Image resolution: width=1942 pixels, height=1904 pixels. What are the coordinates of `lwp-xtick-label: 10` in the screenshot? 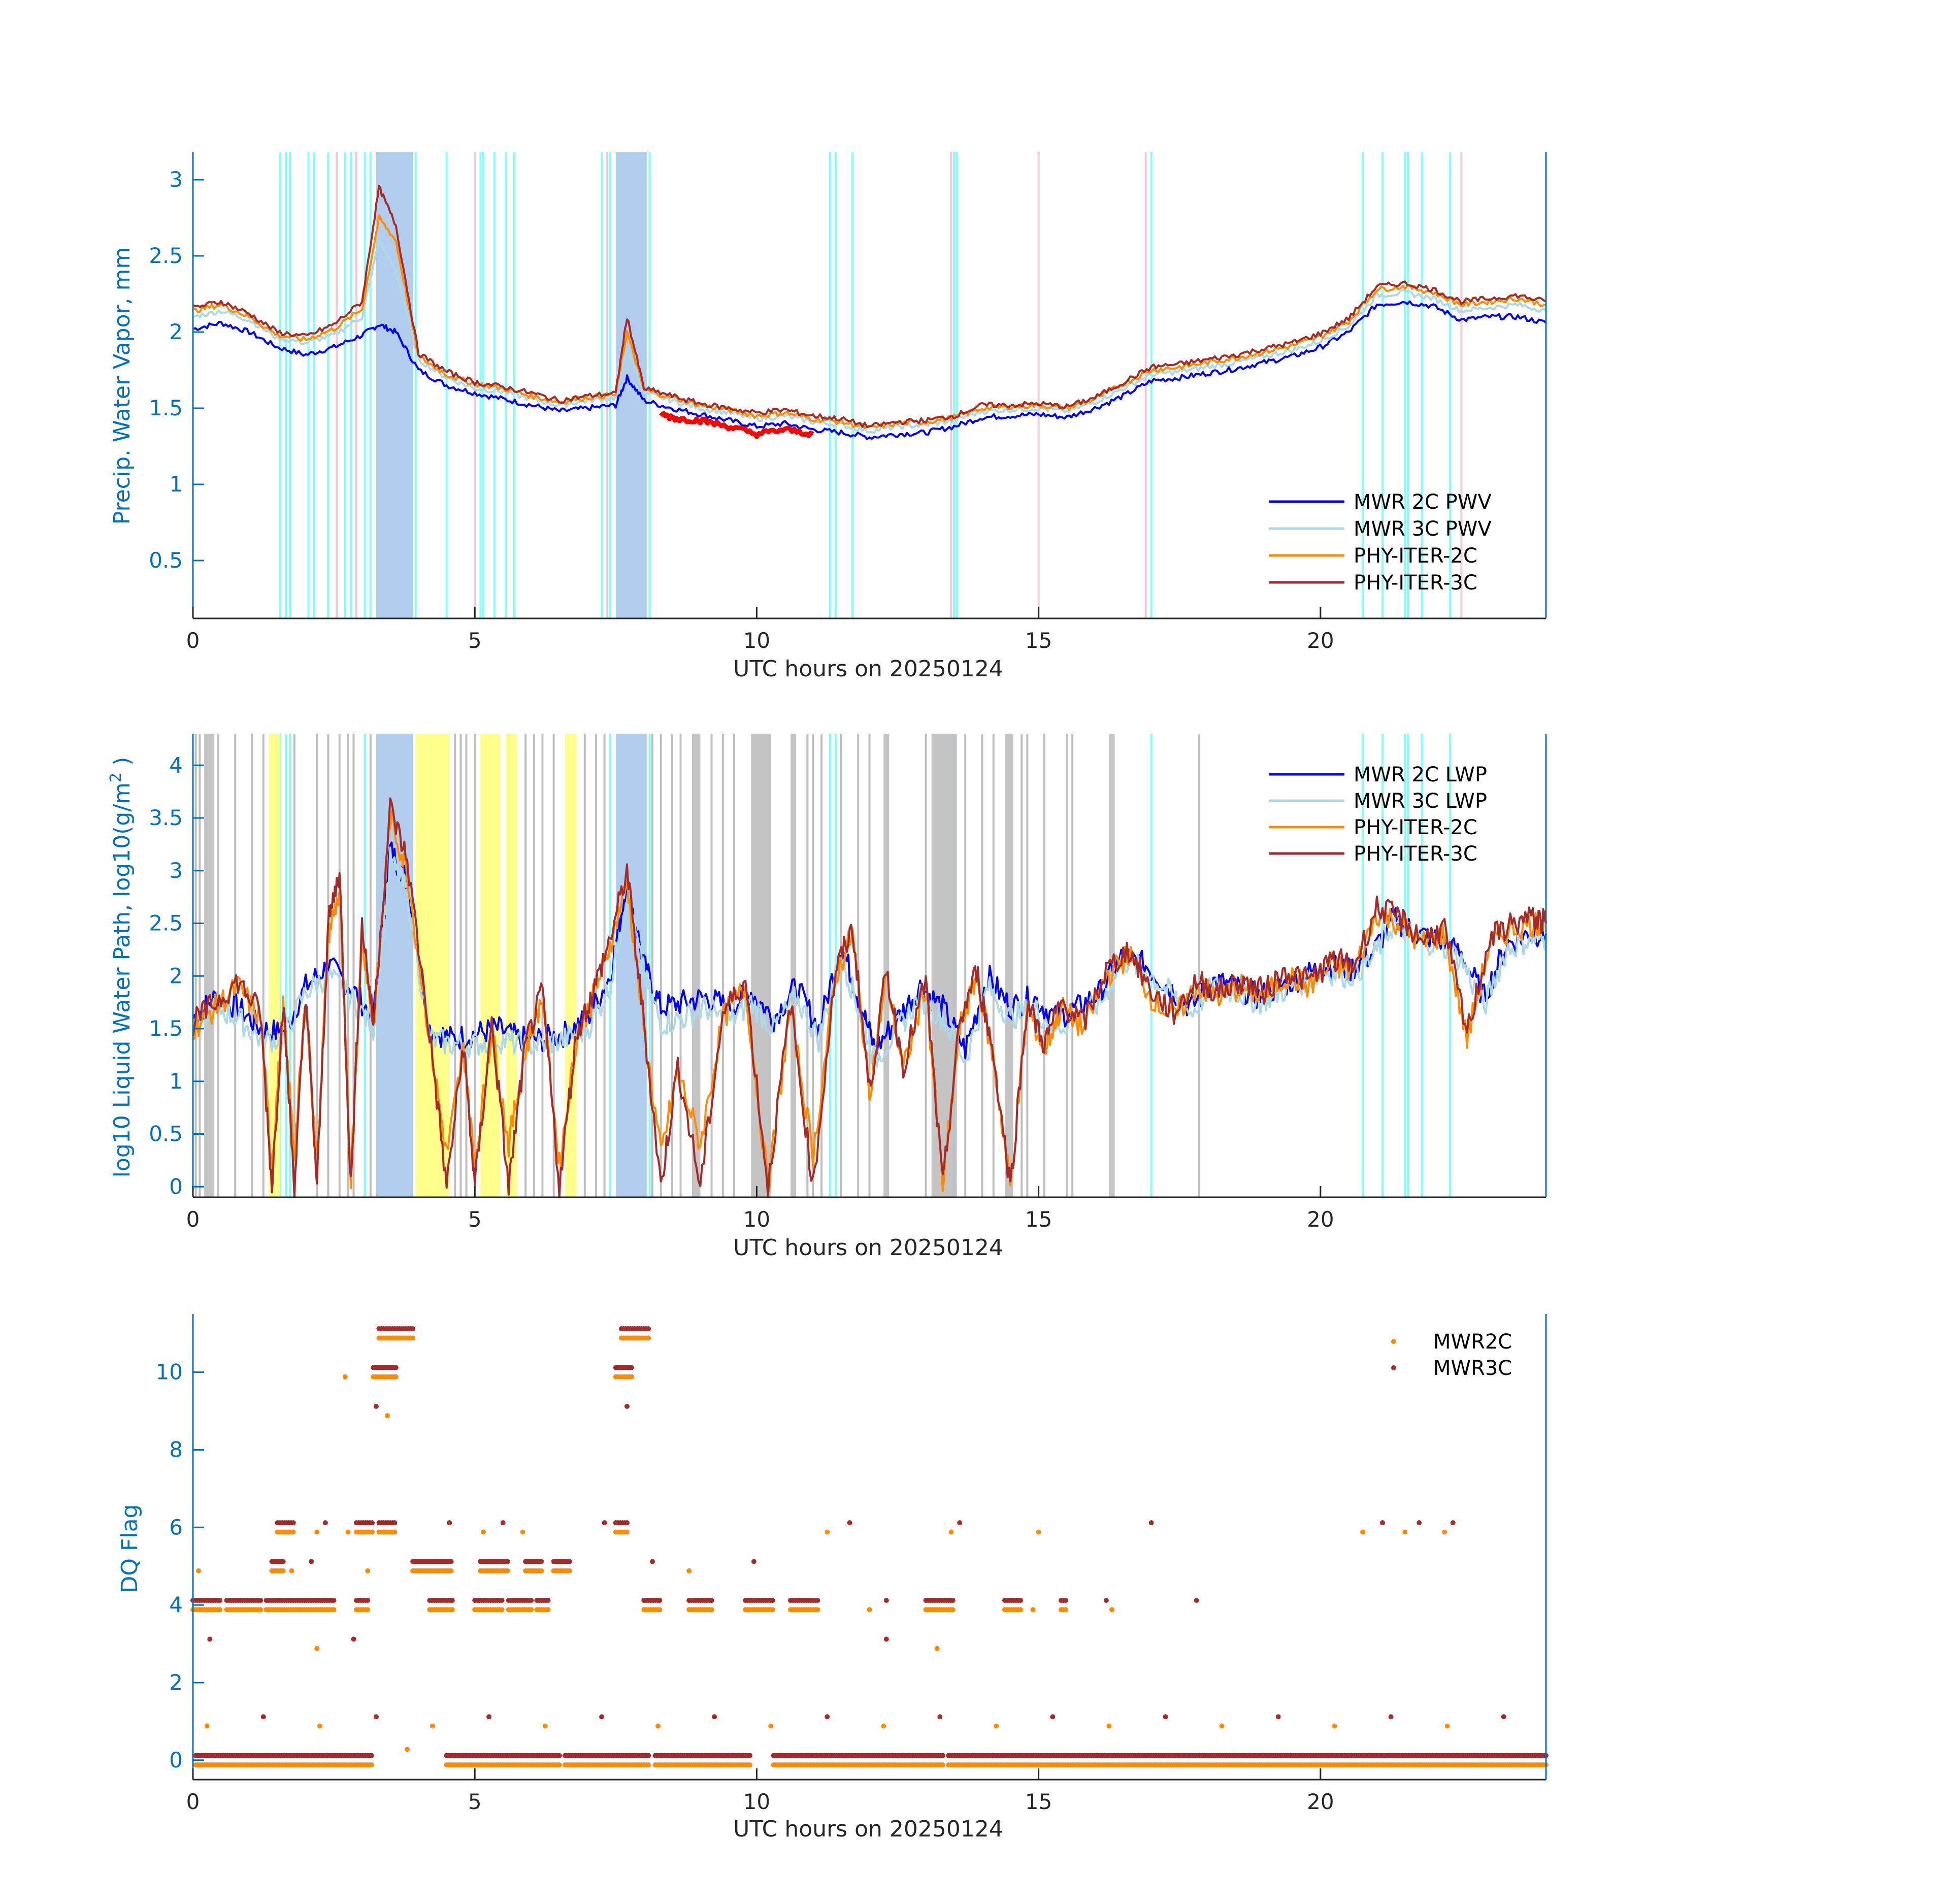 It's located at (756, 1219).